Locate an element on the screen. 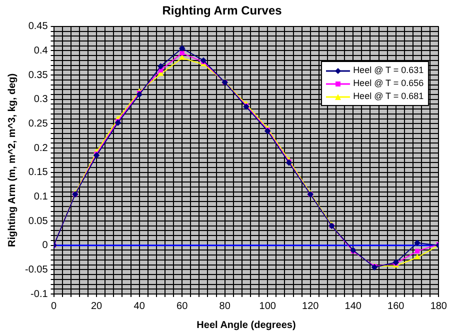 Image resolution: width=450 pixels, height=335 pixels. x-tick-label: 80 is located at coordinates (225, 306).